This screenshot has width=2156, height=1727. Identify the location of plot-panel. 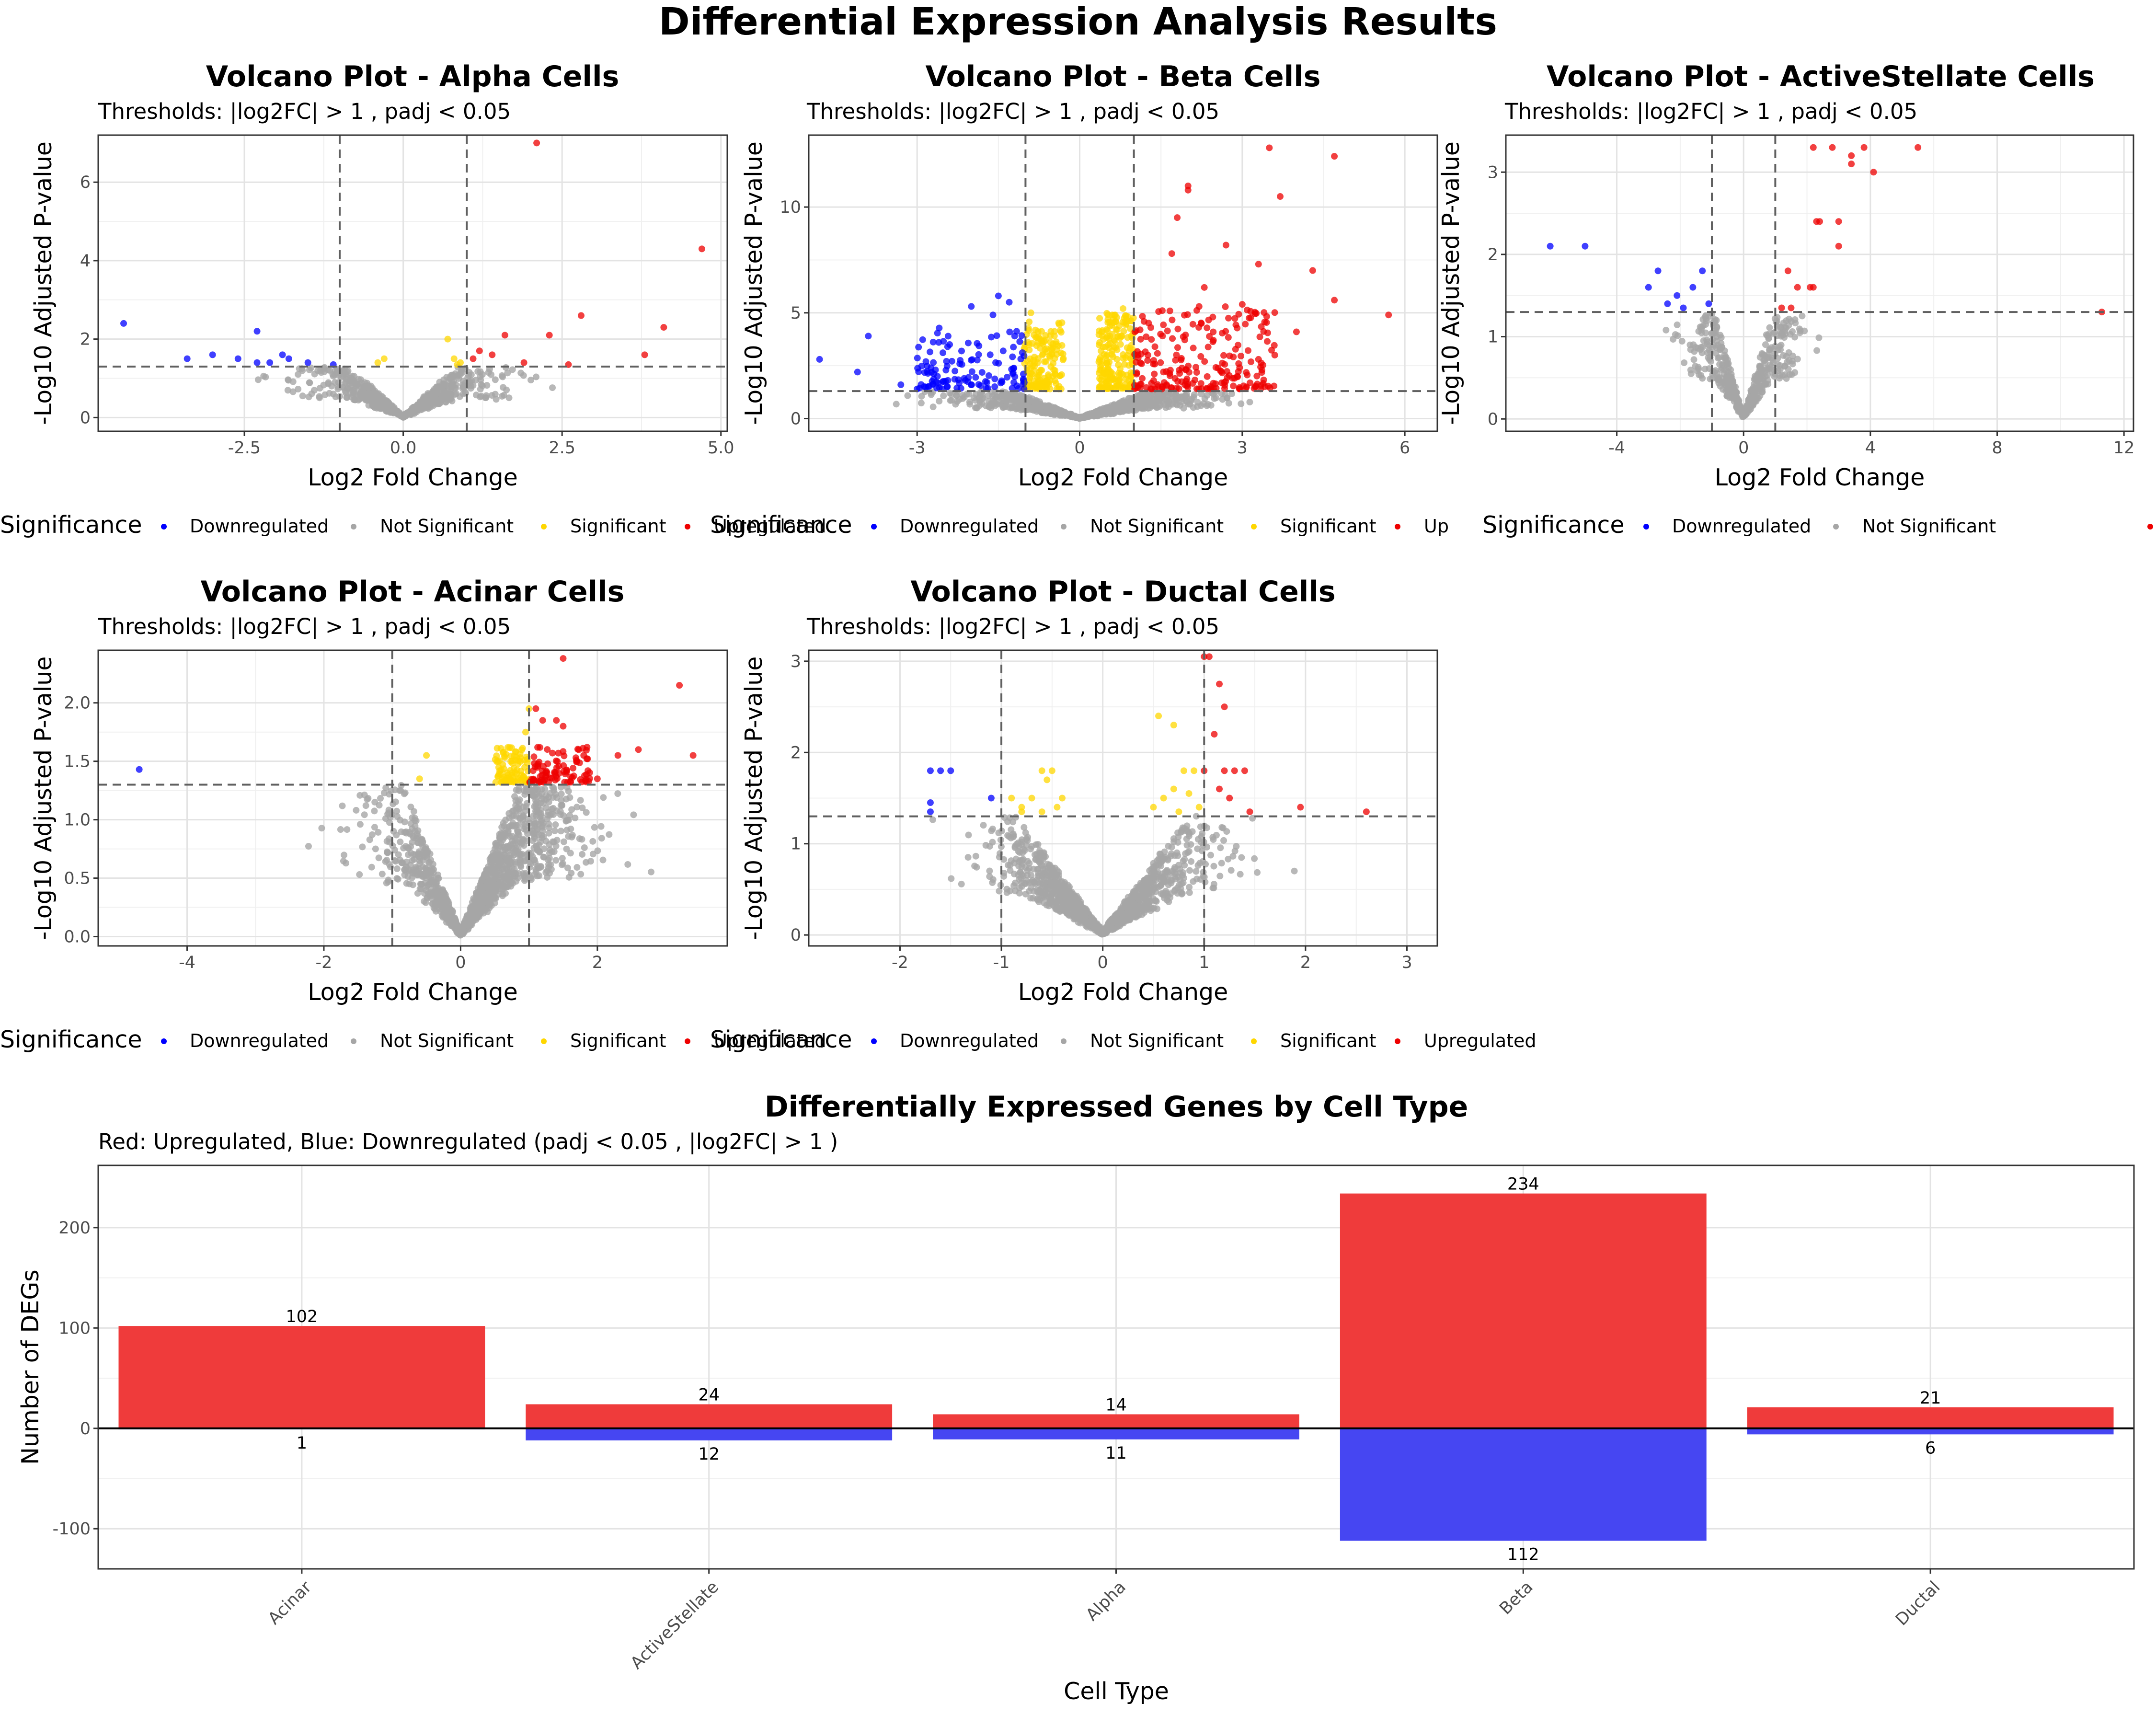
(412, 283).